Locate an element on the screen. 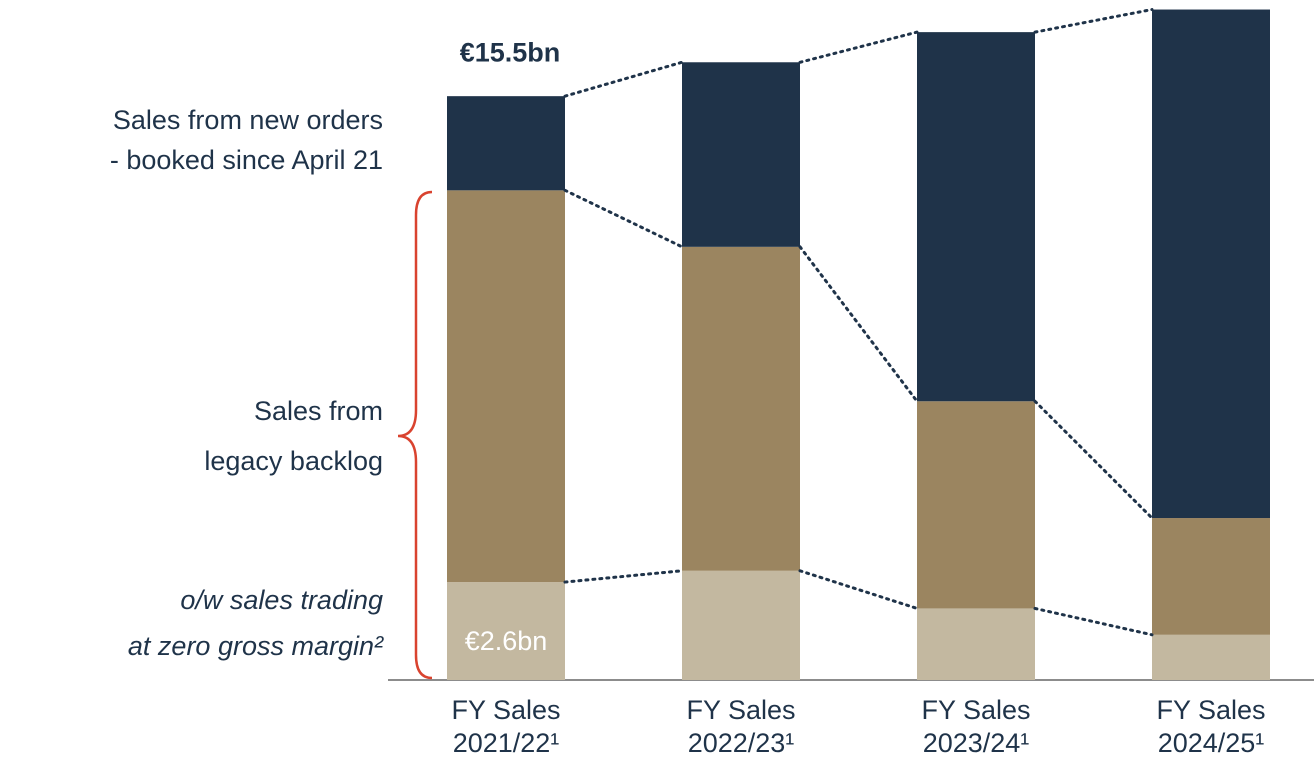 The image size is (1314, 763). legend-label: Sales from new orders is located at coordinates (248, 120).